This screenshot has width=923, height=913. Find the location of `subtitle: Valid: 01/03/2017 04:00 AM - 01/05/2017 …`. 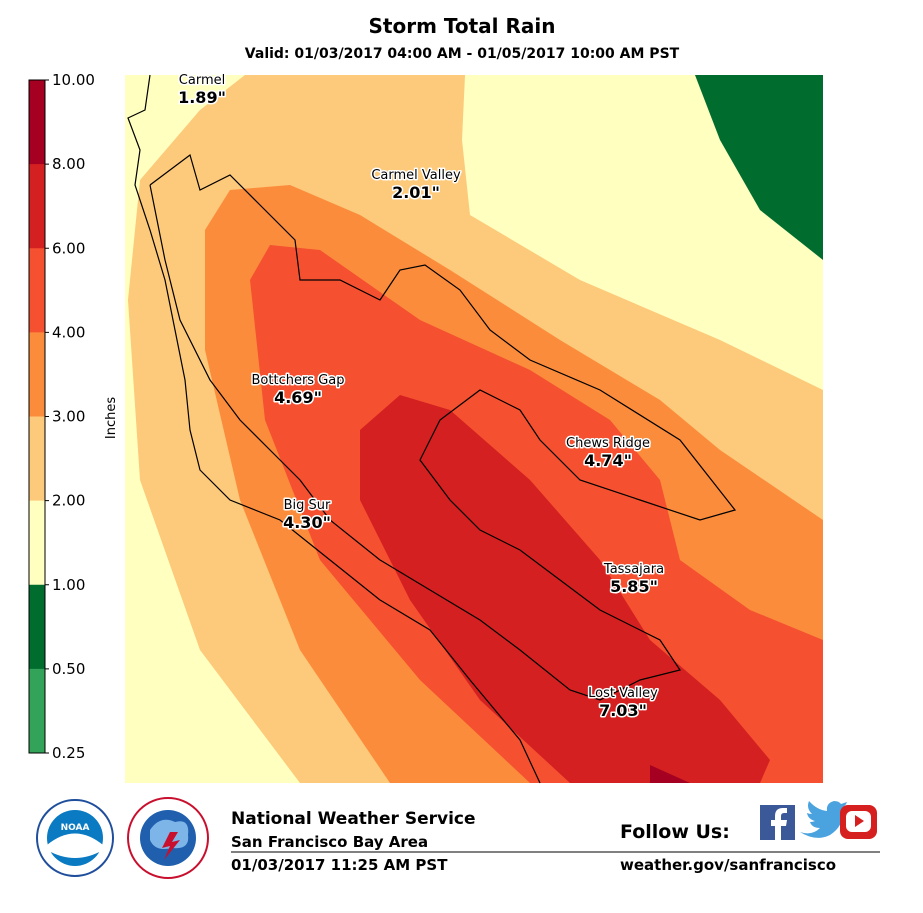

subtitle: Valid: 01/03/2017 04:00 AM - 01/05/2017 … is located at coordinates (462, 54).